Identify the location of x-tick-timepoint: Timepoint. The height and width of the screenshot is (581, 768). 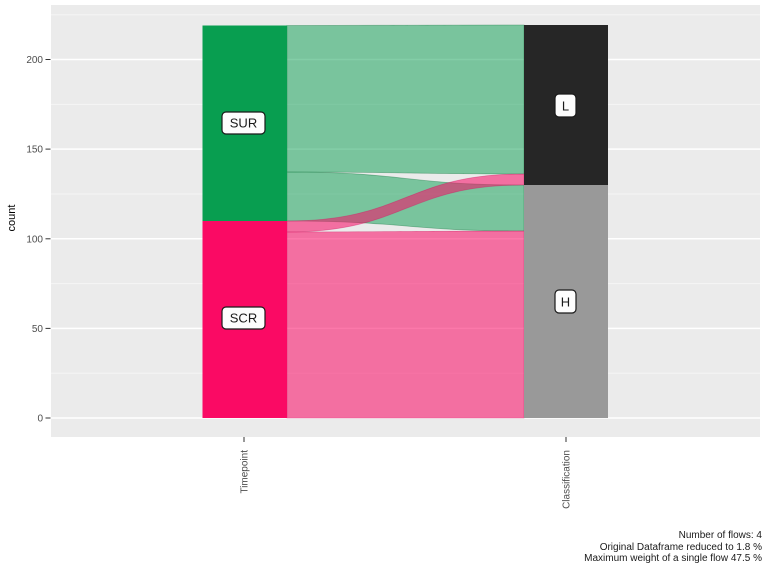
(245, 472).